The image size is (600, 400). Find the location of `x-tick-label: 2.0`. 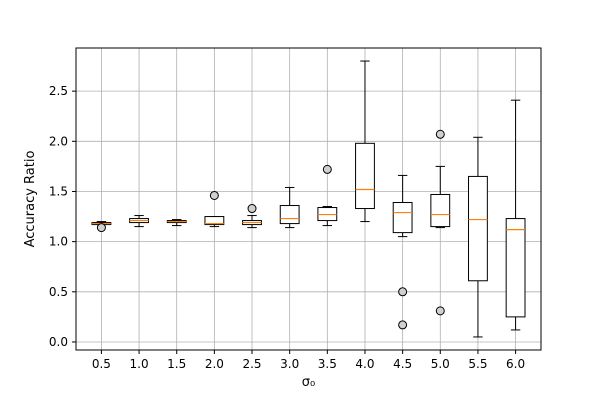

x-tick-label: 2.0 is located at coordinates (214, 364).